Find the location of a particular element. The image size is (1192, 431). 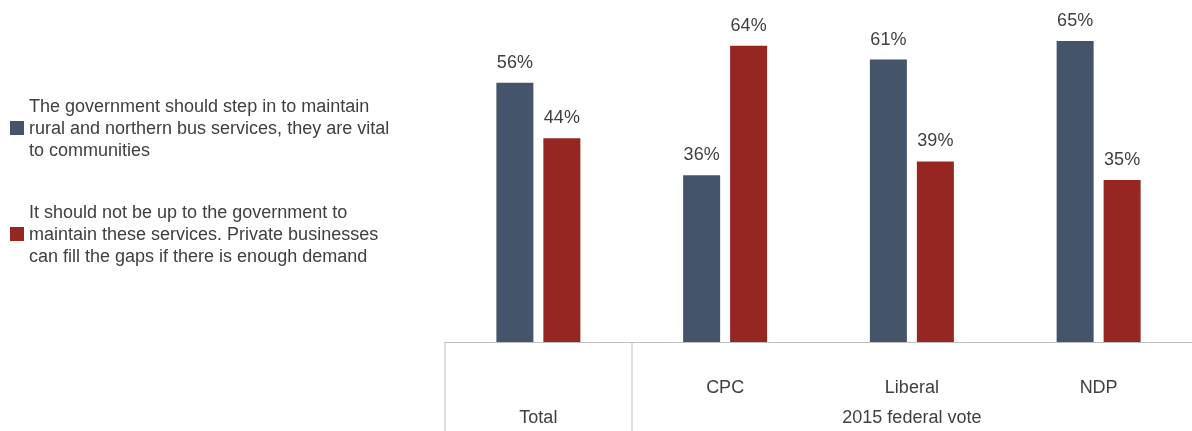

data-label: 44% is located at coordinates (561, 117).